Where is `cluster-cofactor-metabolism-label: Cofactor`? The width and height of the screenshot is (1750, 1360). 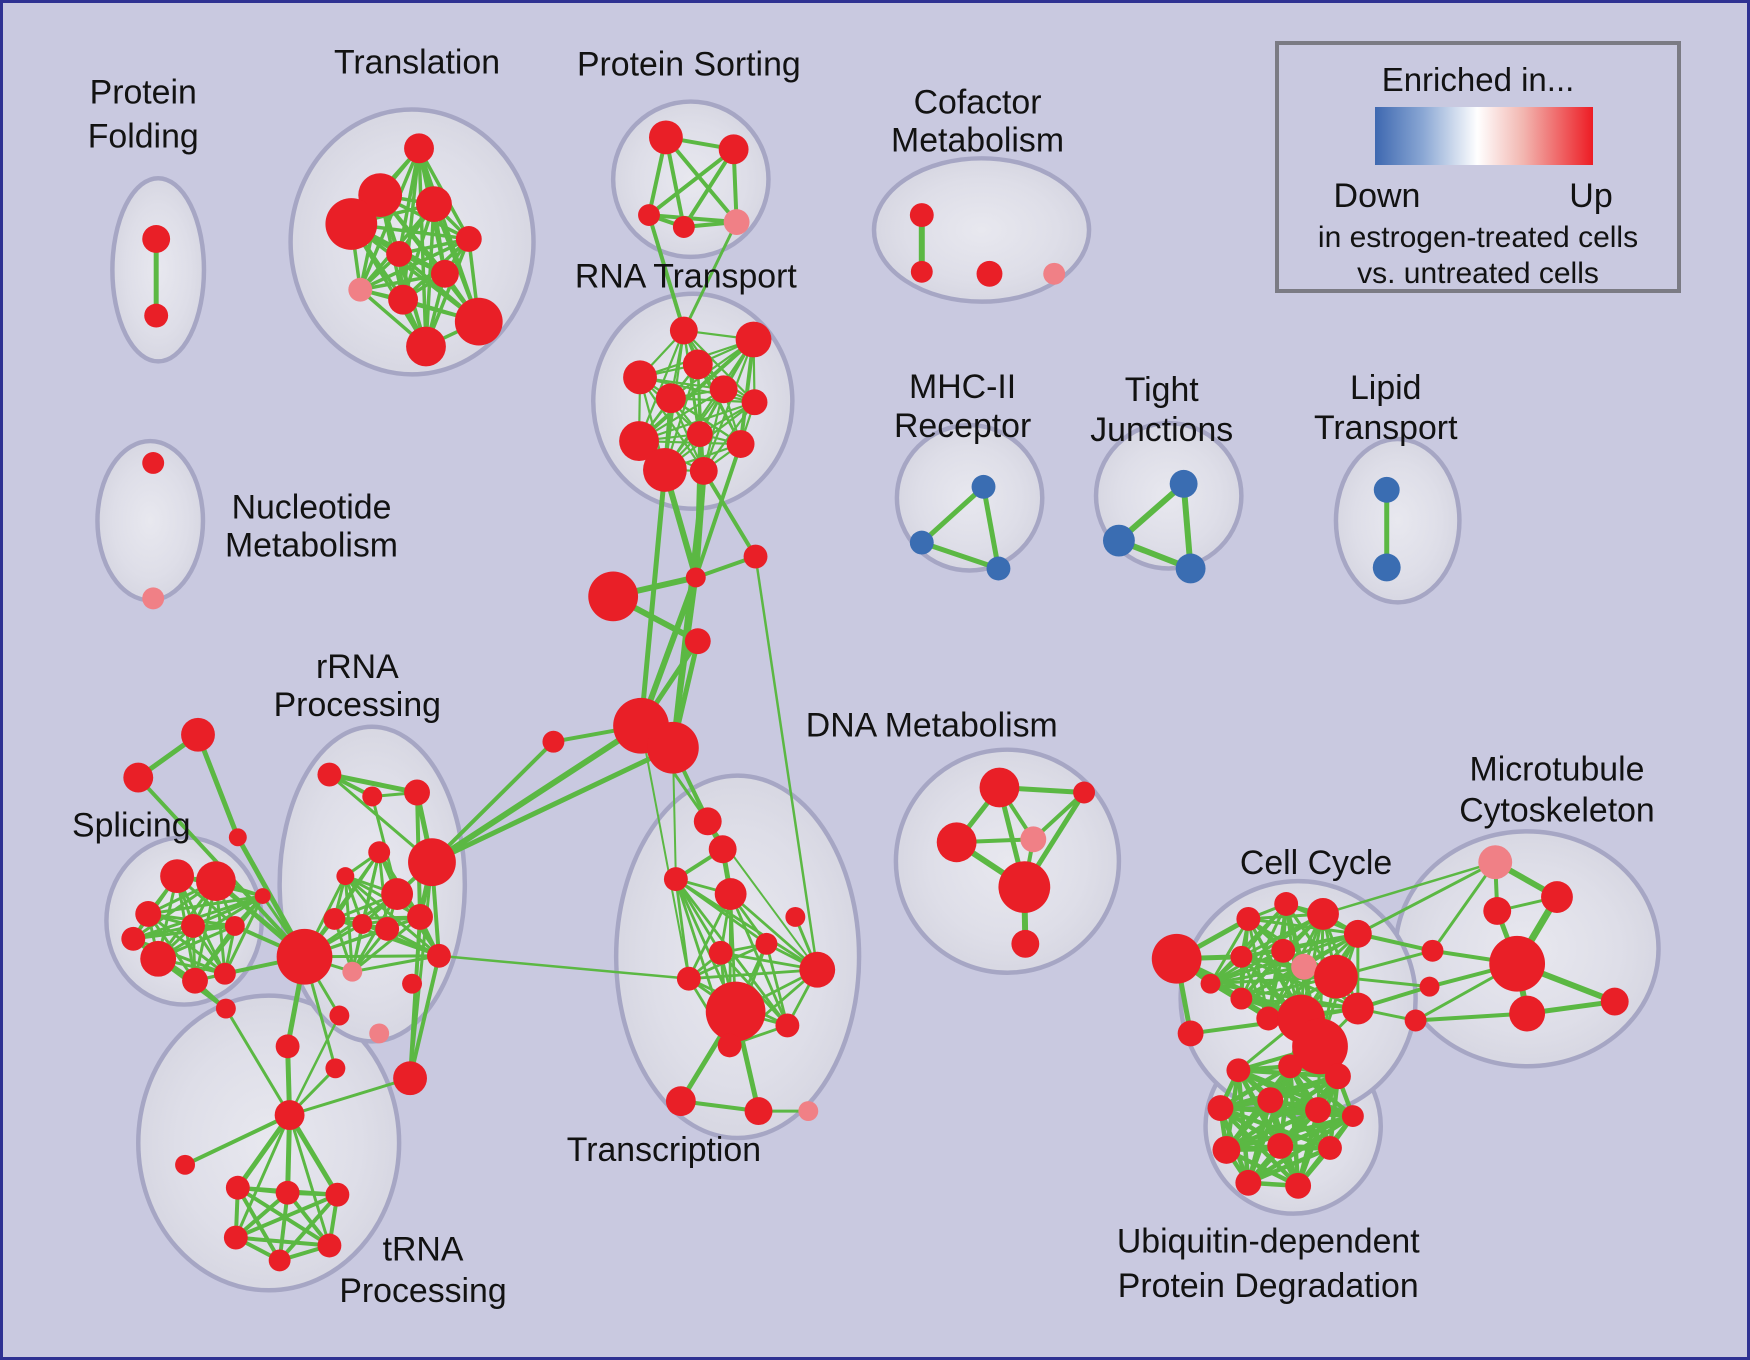
cluster-cofactor-metabolism-label: Cofactor is located at coordinates (978, 103).